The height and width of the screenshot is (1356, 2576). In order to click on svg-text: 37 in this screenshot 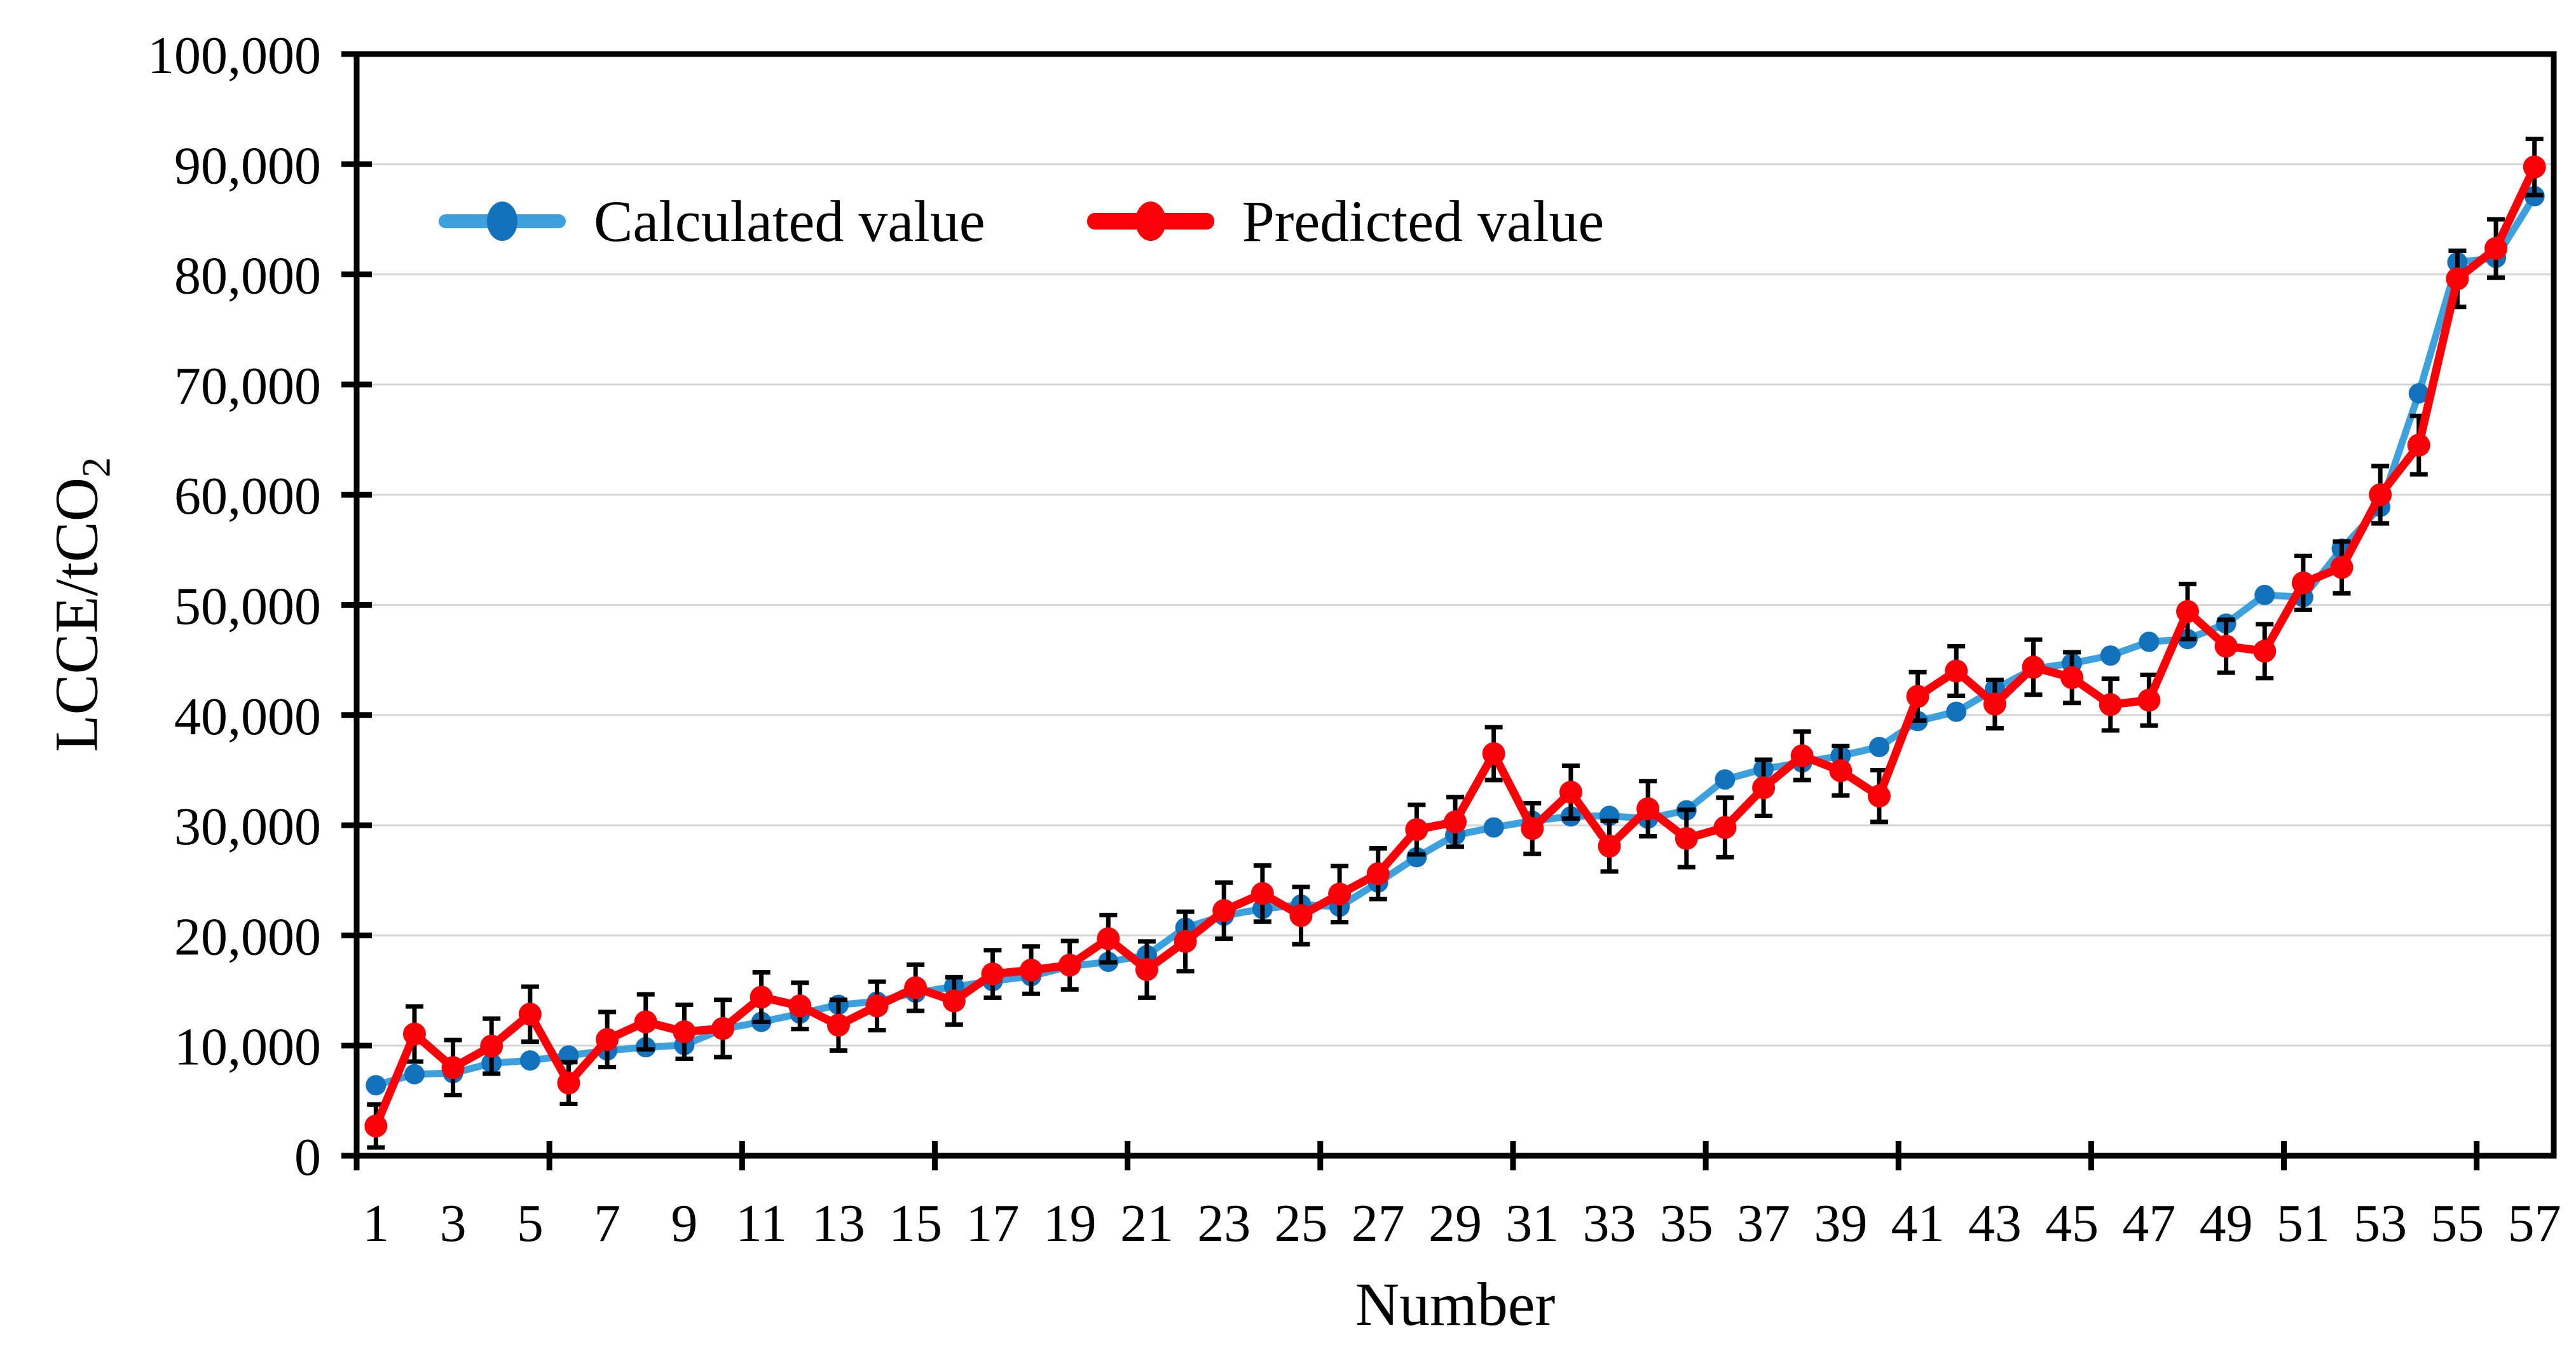, I will do `click(1764, 1223)`.